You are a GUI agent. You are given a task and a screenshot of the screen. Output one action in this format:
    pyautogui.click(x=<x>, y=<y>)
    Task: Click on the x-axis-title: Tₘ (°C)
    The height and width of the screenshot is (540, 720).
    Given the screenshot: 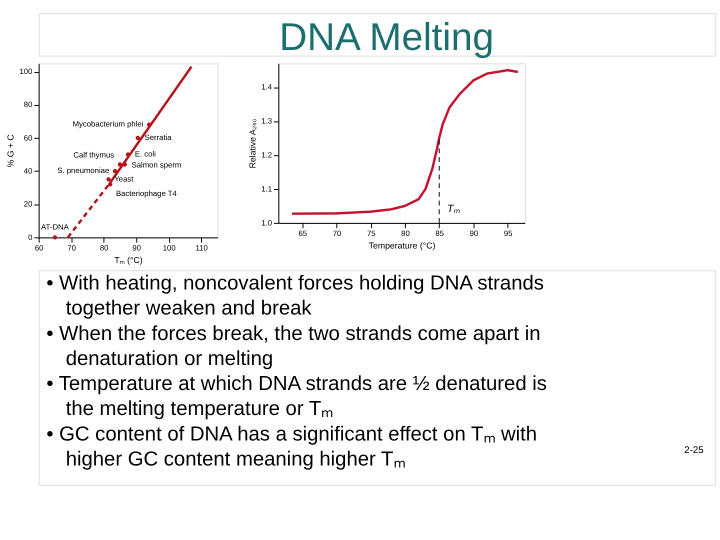 What is the action you would take?
    pyautogui.click(x=128, y=259)
    